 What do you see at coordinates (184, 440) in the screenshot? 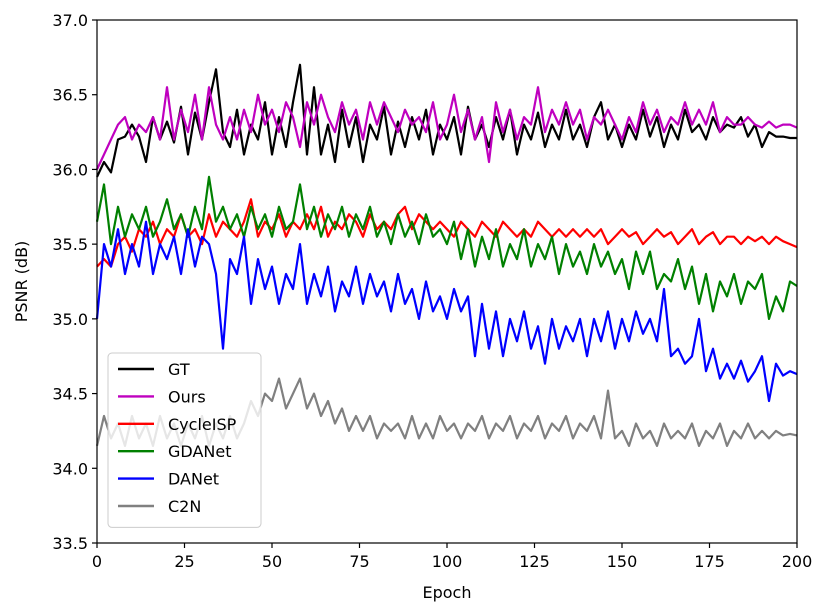
I see `legend: GT Ours CycleISP GDANet DANet C2N` at bounding box center [184, 440].